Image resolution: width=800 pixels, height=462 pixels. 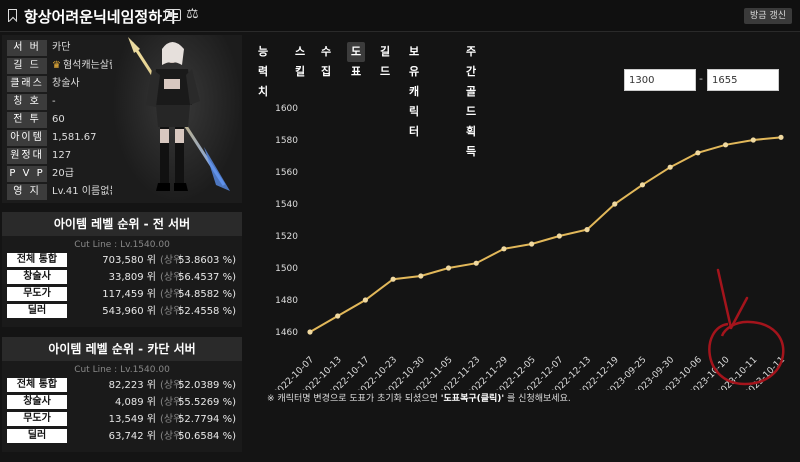 I want to click on character-name: 항상어려운닉네임정하기, so click(x=100, y=17).